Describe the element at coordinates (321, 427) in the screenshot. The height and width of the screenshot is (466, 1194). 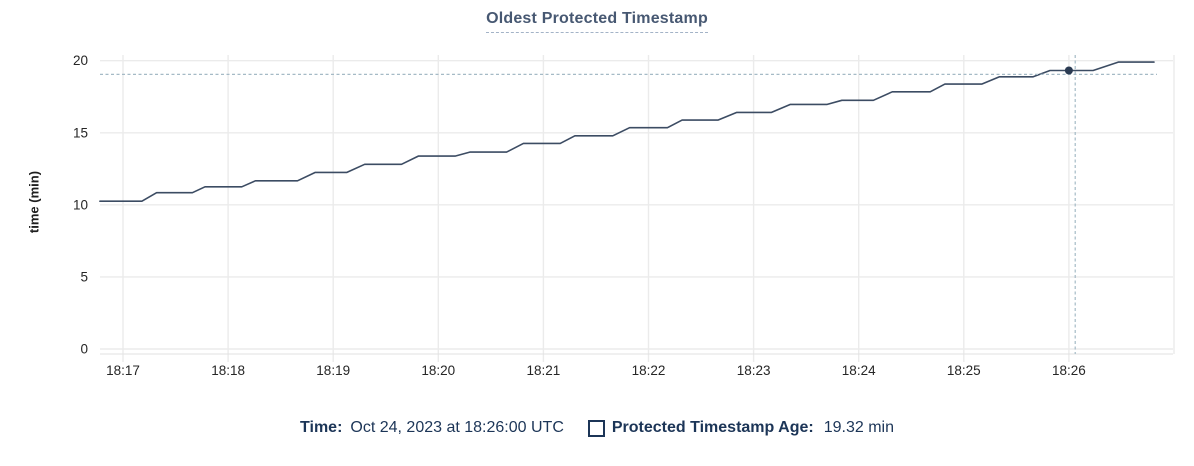
I see `time-label: Time:` at that location.